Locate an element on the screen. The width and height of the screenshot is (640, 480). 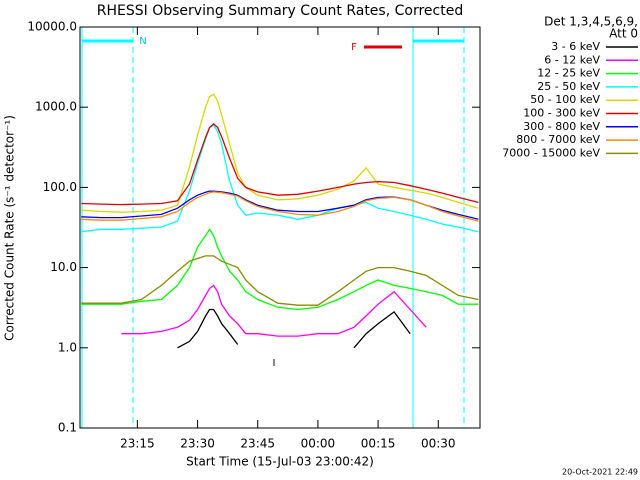
y-tick-label: 1.0 is located at coordinates (67, 347).